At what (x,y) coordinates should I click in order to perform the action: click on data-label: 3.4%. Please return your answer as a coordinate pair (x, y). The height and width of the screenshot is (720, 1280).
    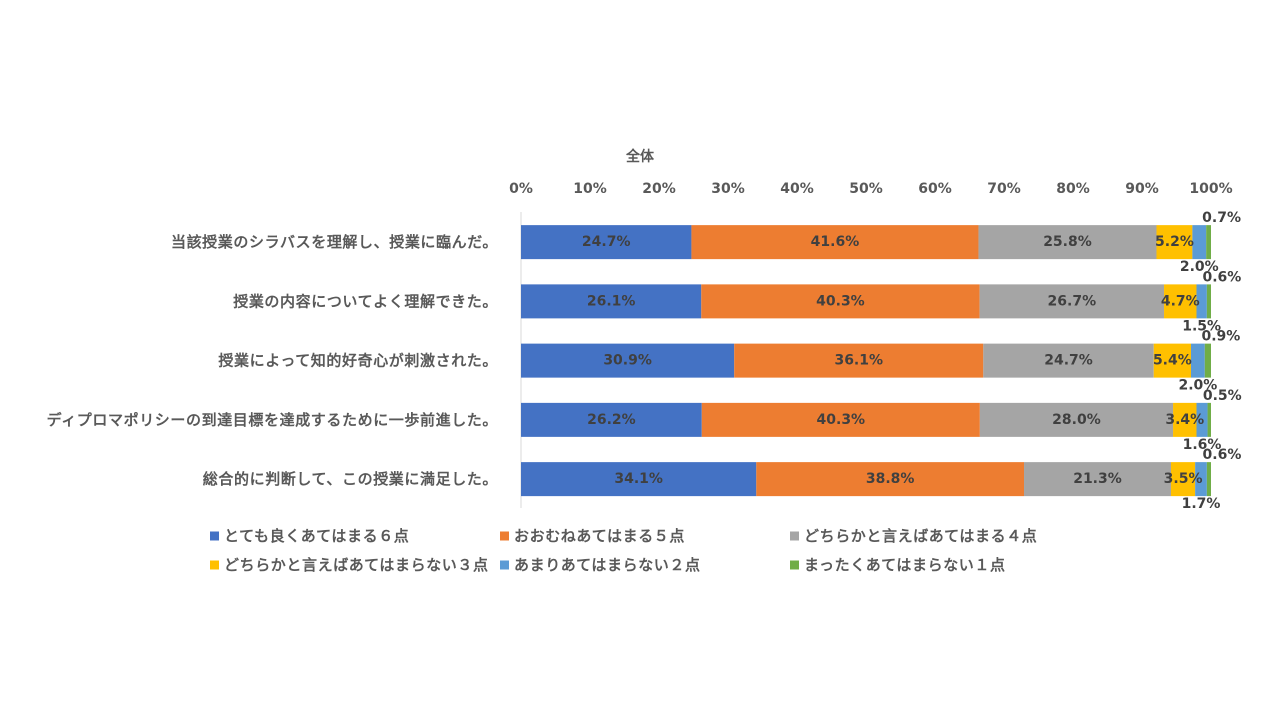
    Looking at the image, I should click on (1184, 420).